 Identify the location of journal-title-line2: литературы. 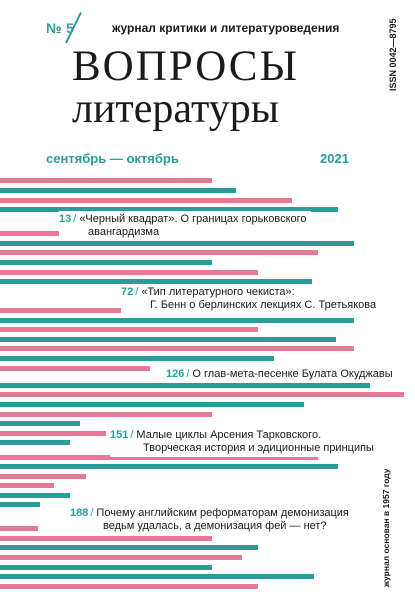
(176, 109).